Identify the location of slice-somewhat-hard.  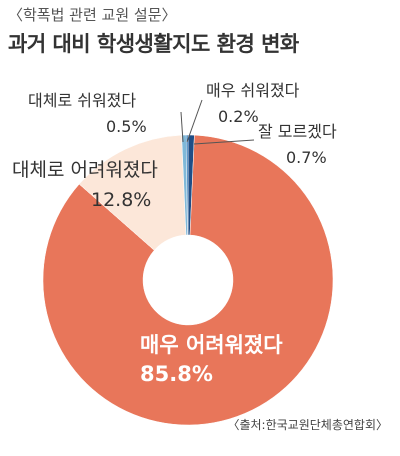
(132, 192).